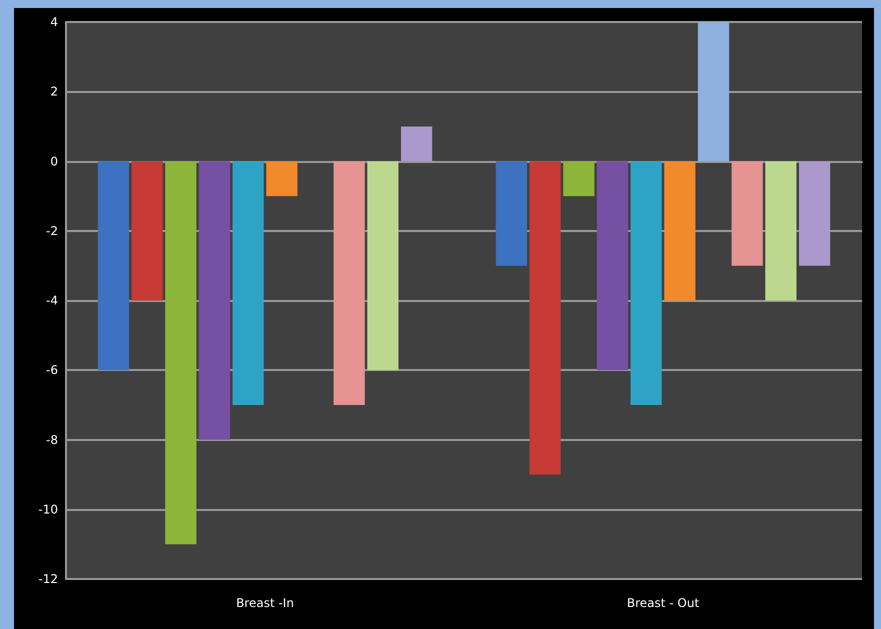 The image size is (881, 629). Describe the element at coordinates (48, 579) in the screenshot. I see `y-tick-label: -12` at that location.